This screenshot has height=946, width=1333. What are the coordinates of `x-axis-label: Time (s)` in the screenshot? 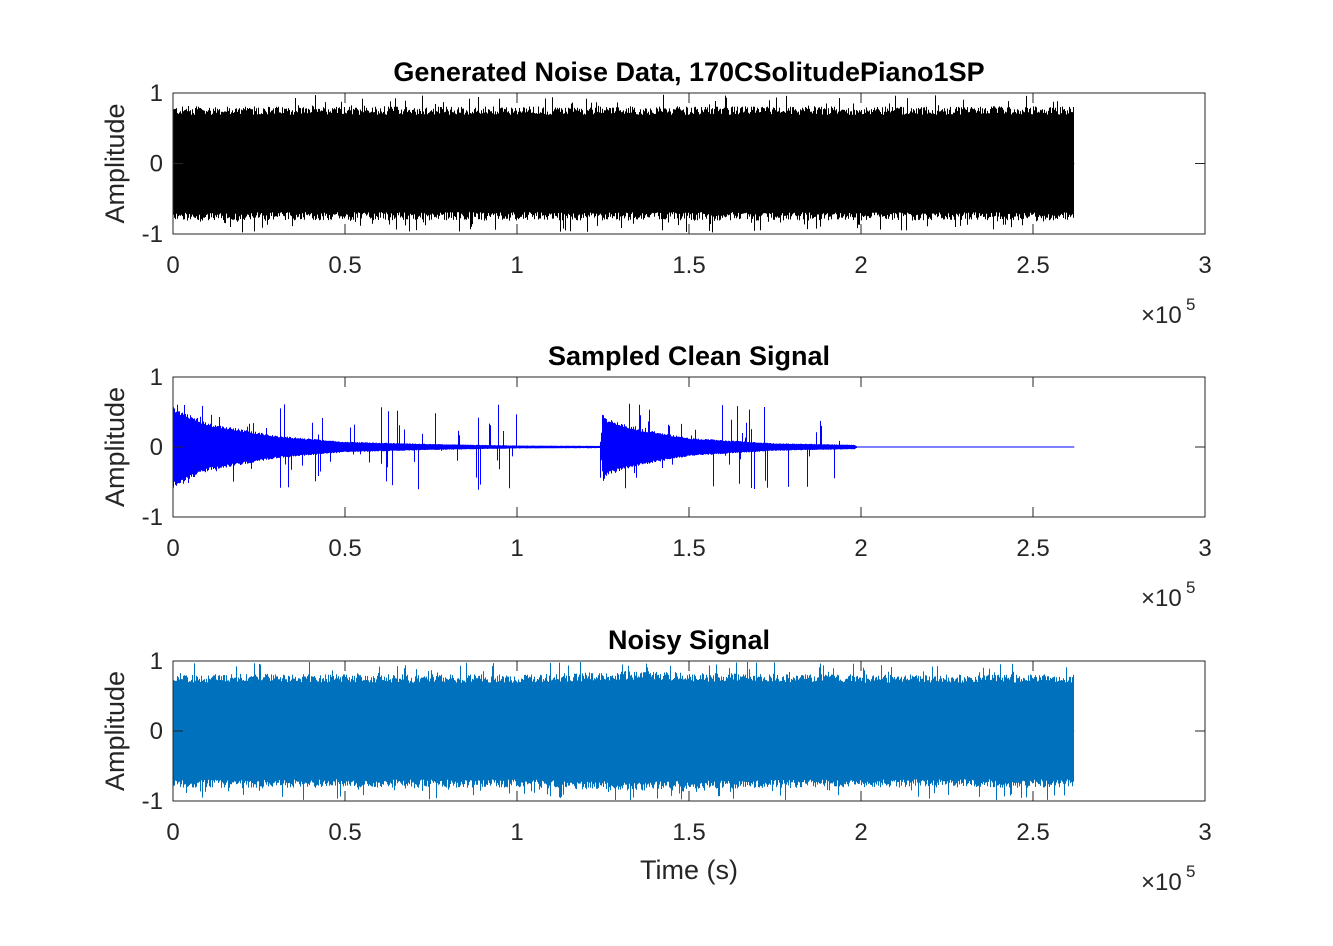 It's located at (689, 870).